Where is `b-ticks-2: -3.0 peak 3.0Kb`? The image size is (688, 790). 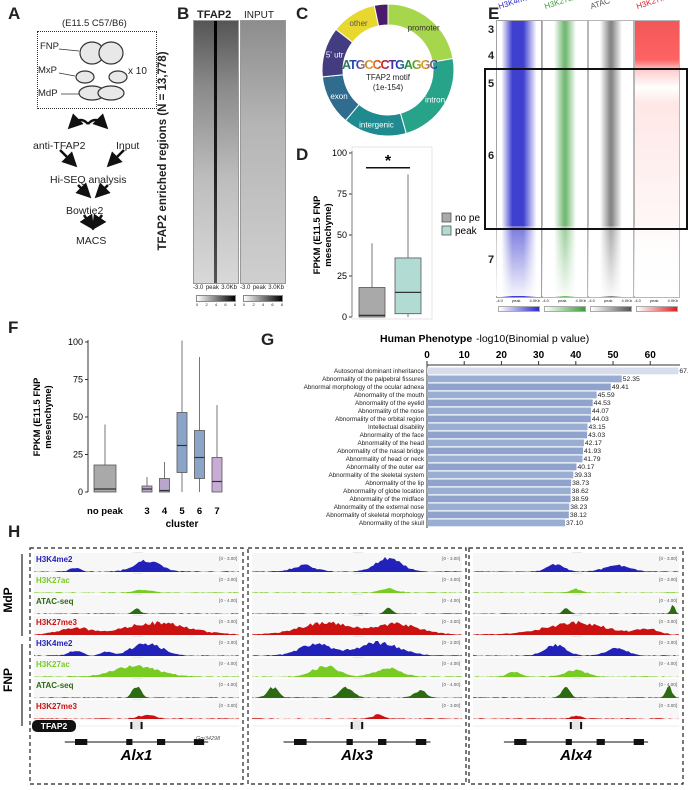 b-ticks-2: -3.0 peak 3.0Kb is located at coordinates (262, 288).